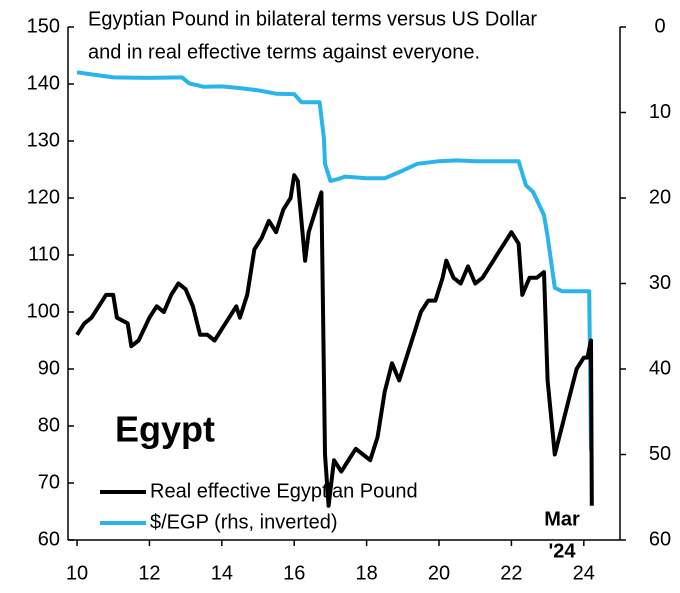 This screenshot has width=680, height=593. What do you see at coordinates (49, 368) in the screenshot?
I see `y-tick-label: 90` at bounding box center [49, 368].